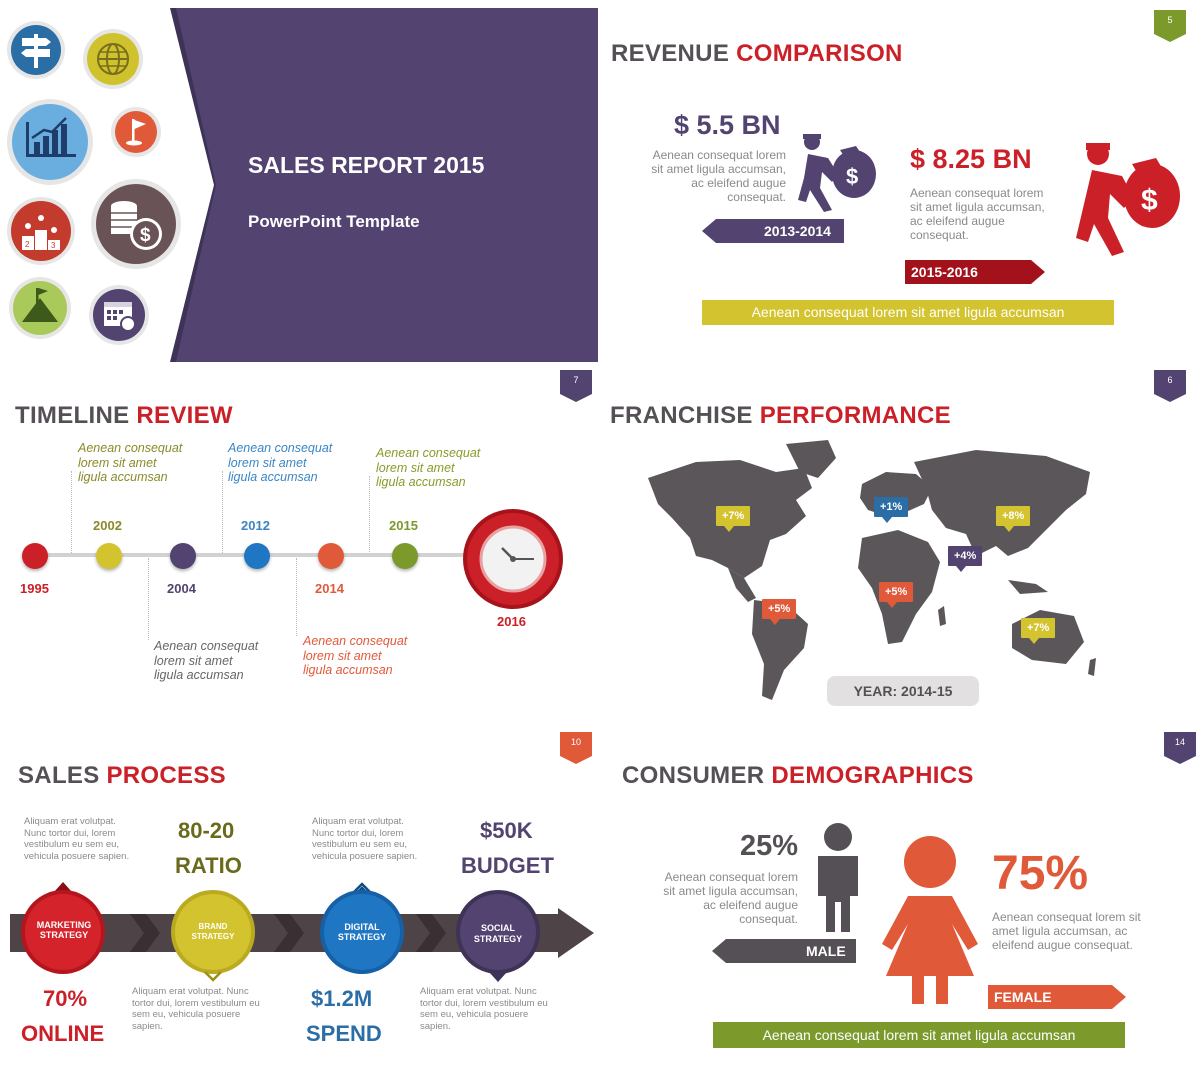  What do you see at coordinates (891, 510) in the screenshot?
I see `growth-pin: +1%` at bounding box center [891, 510].